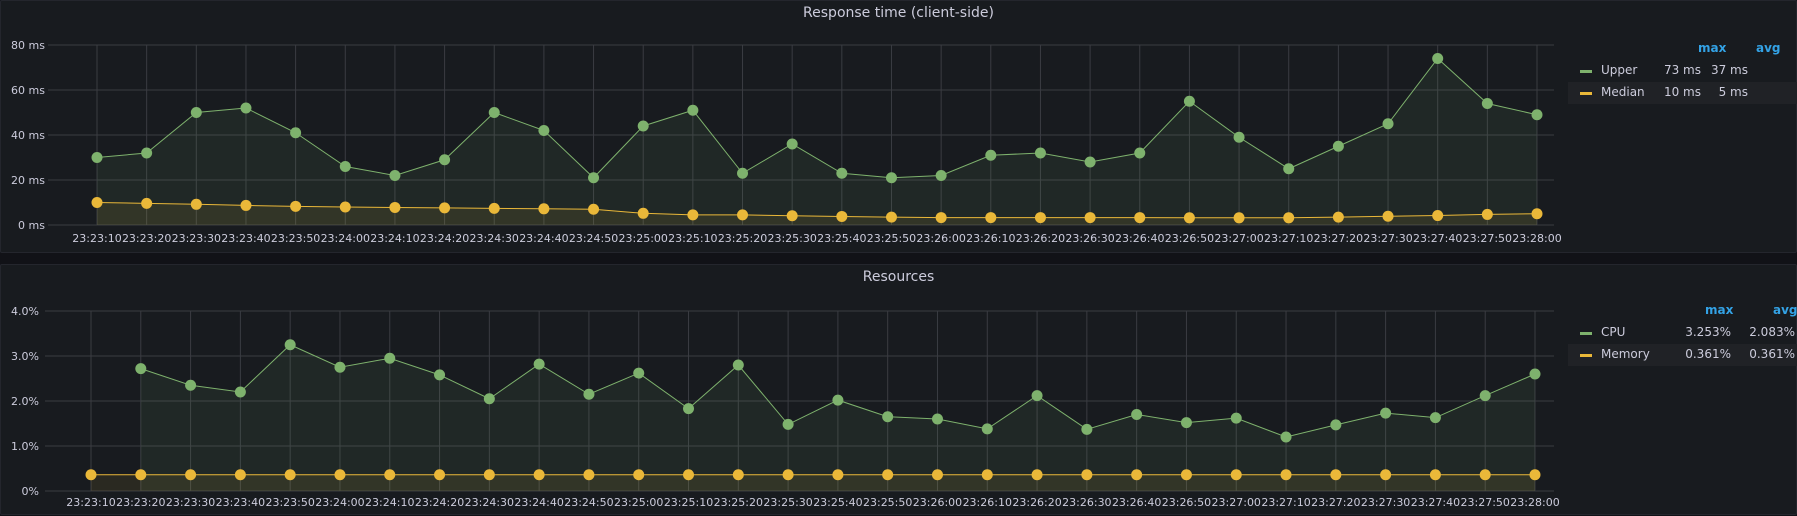  What do you see at coordinates (1682, 333) in the screenshot?
I see `legend-row-cpu: CPU 3.253% 2.083%` at bounding box center [1682, 333].